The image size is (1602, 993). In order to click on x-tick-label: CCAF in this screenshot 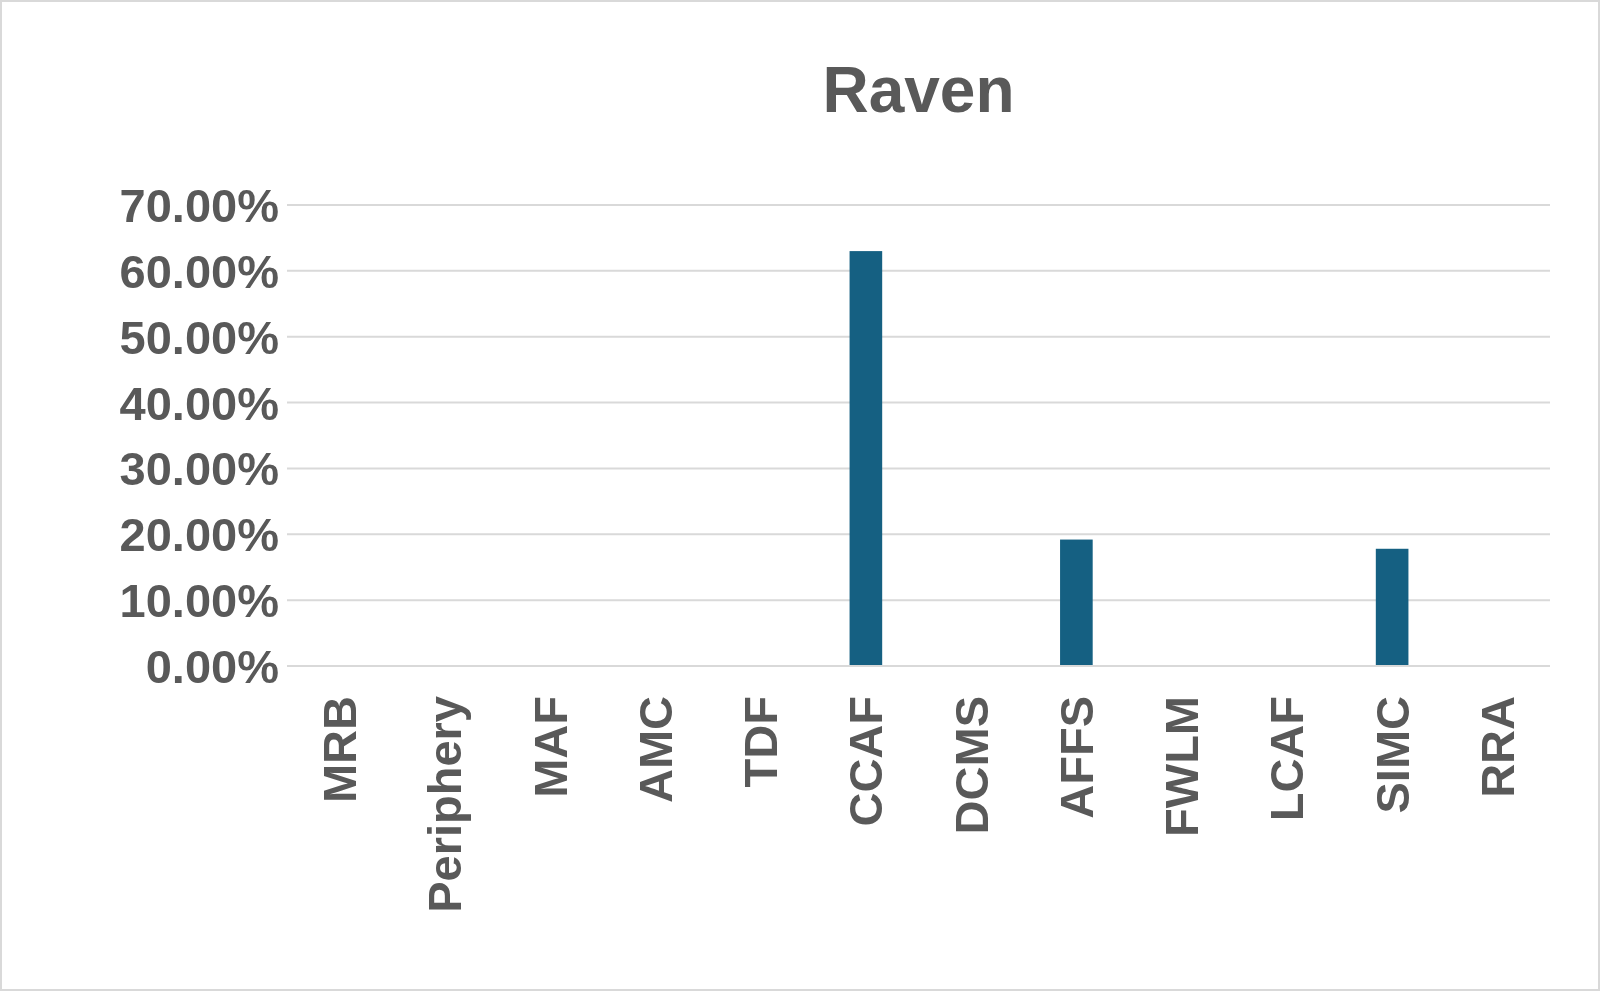, I will do `click(866, 761)`.